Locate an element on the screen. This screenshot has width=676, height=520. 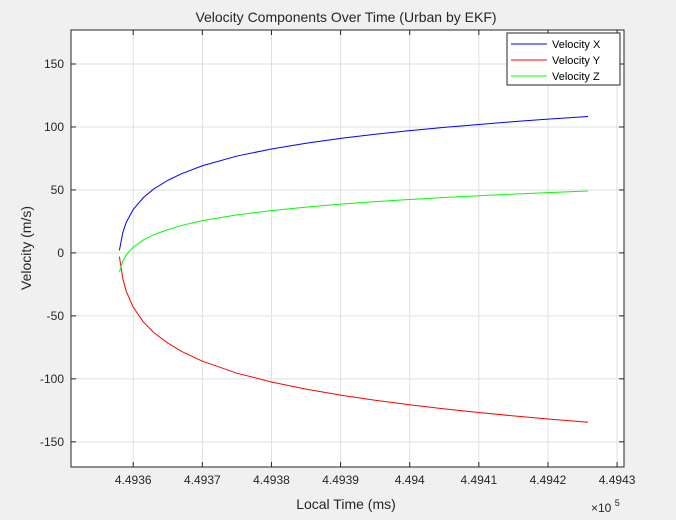
x-exponent-base: ×10 is located at coordinates (601, 508).